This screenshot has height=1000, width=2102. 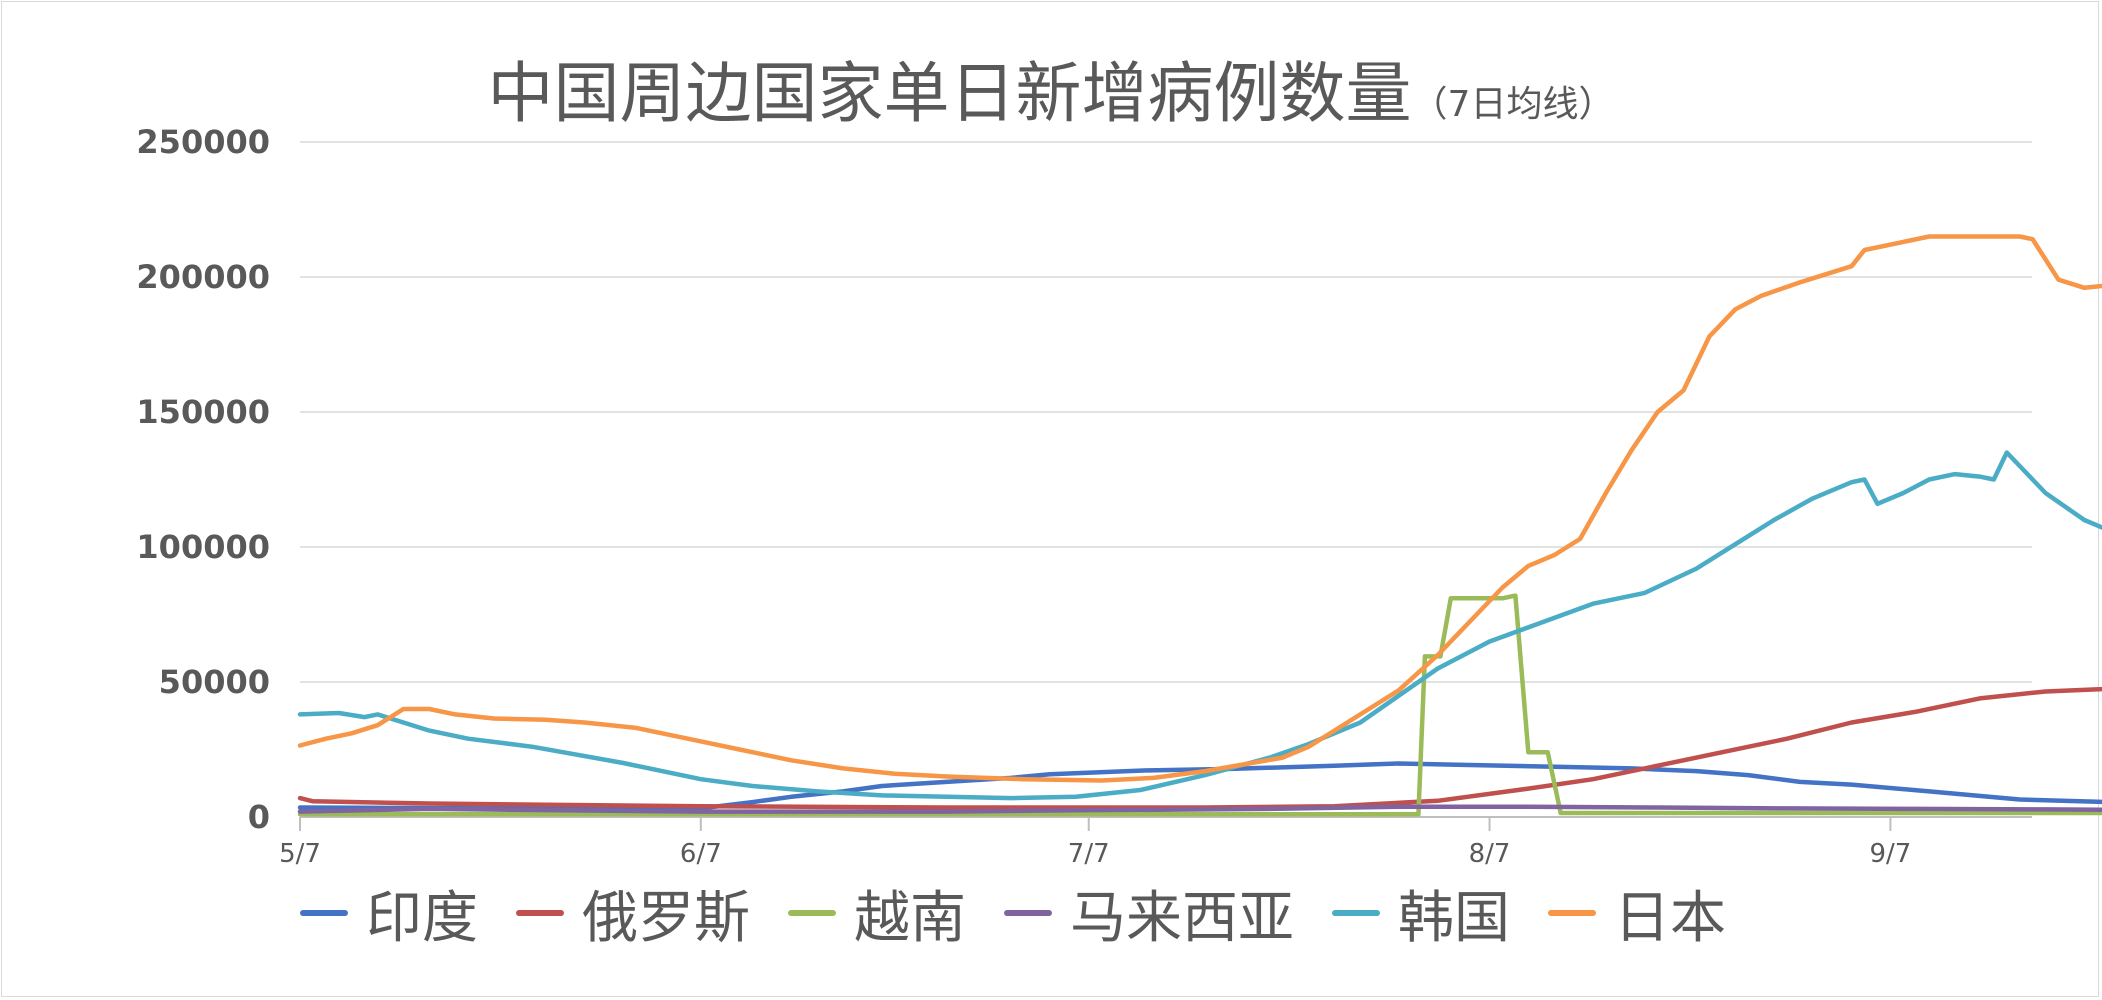 I want to click on legend-label: 印度, so click(x=422, y=918).